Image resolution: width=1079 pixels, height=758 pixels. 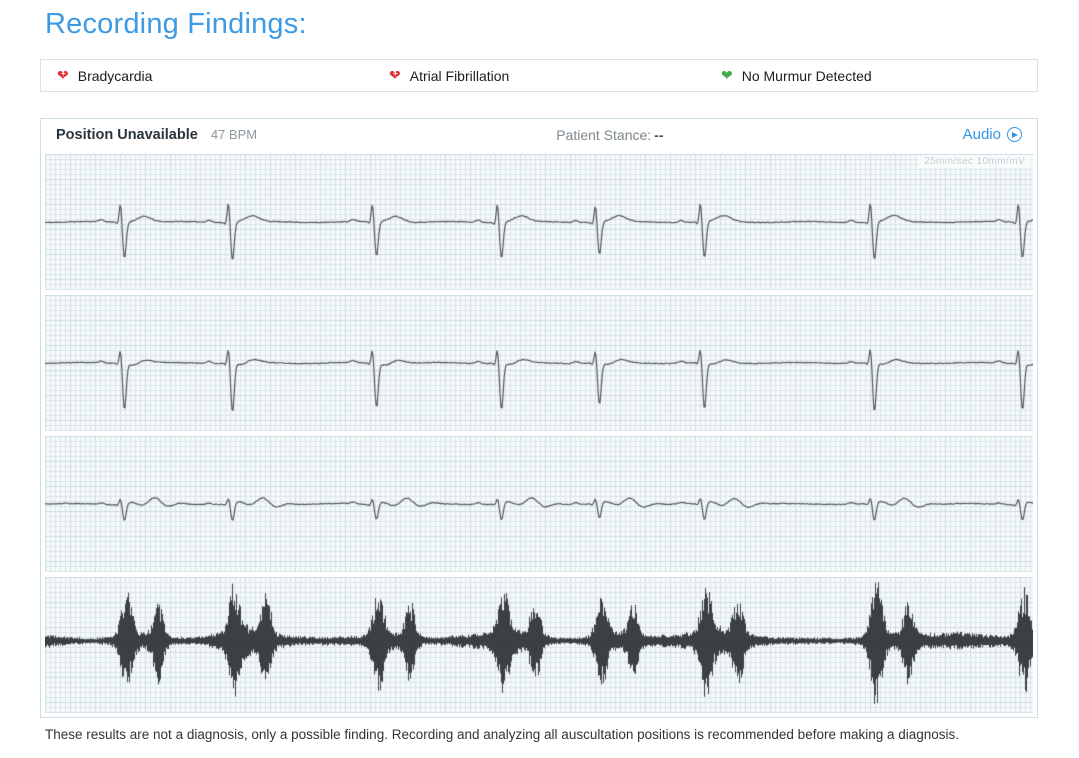 I want to click on patient-stance: Patient Stance: --, so click(x=609, y=135).